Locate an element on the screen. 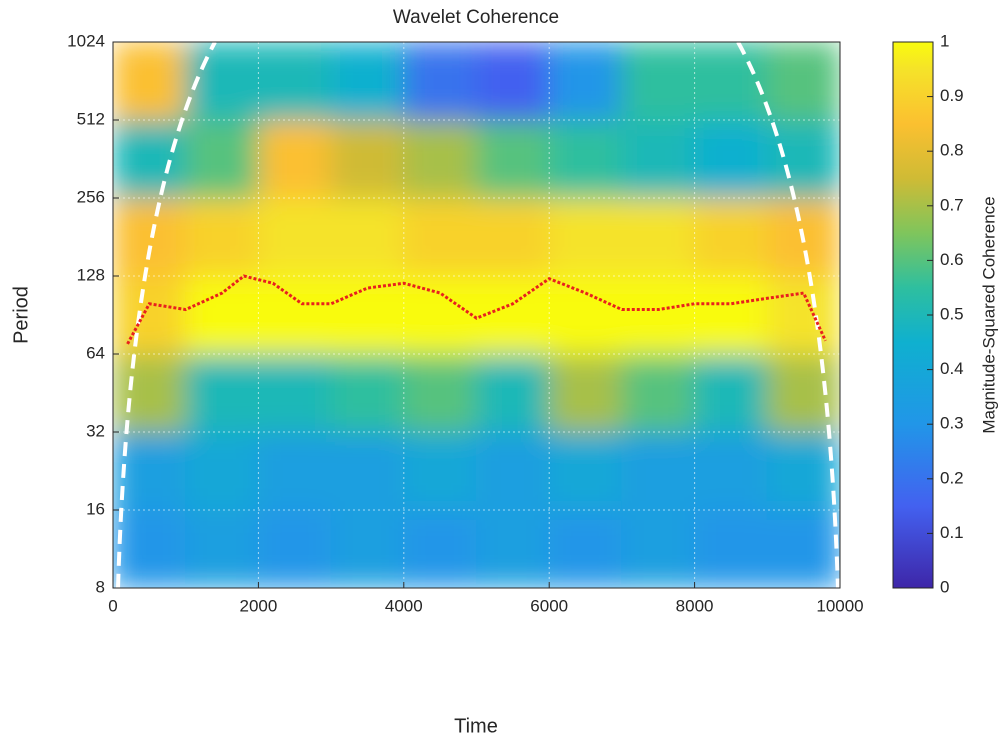  colorbar-tick-label: 0.5 is located at coordinates (952, 313).